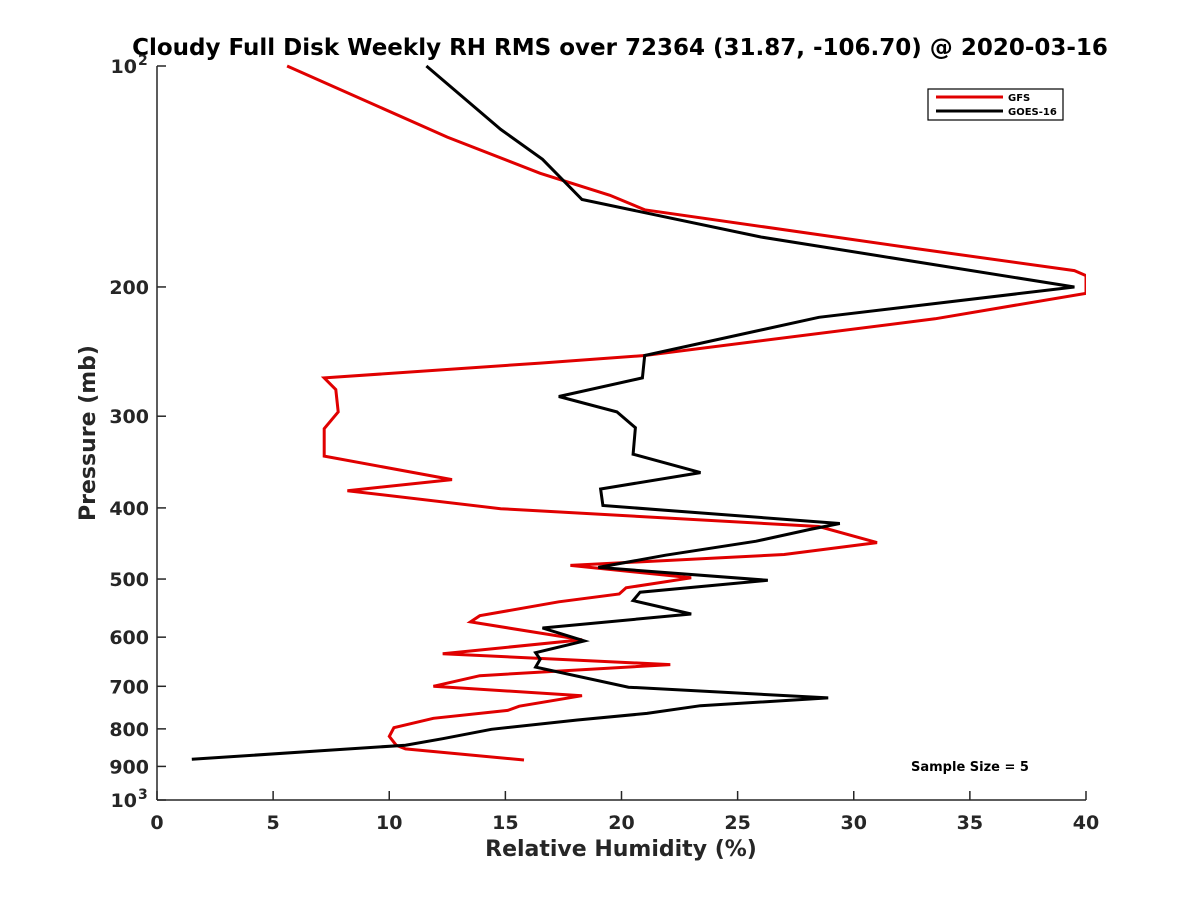 The image size is (1200, 904). Describe the element at coordinates (143, 795) in the screenshot. I see `y-tick-exponent: 3` at that location.